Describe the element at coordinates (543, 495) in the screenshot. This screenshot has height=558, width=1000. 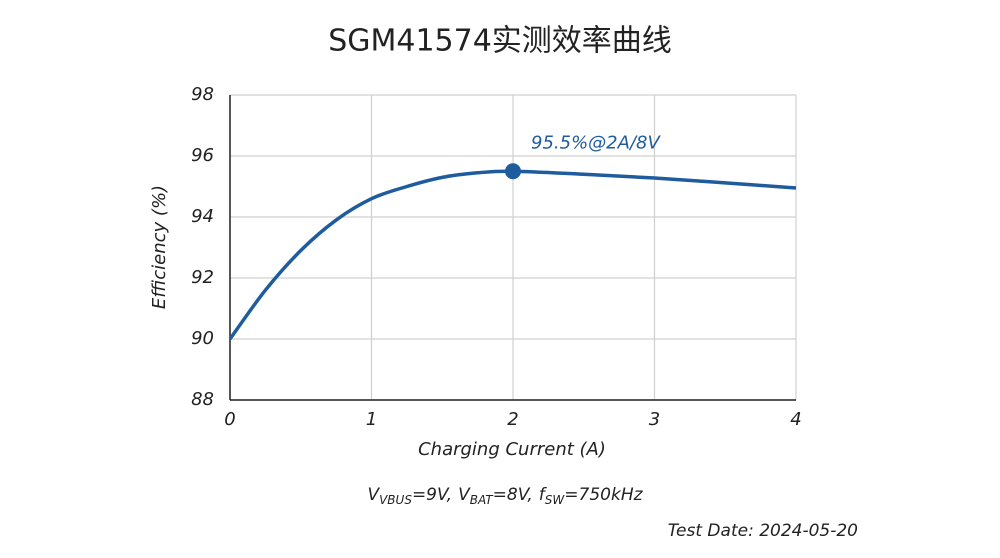
I see `condition-symbol: f` at that location.